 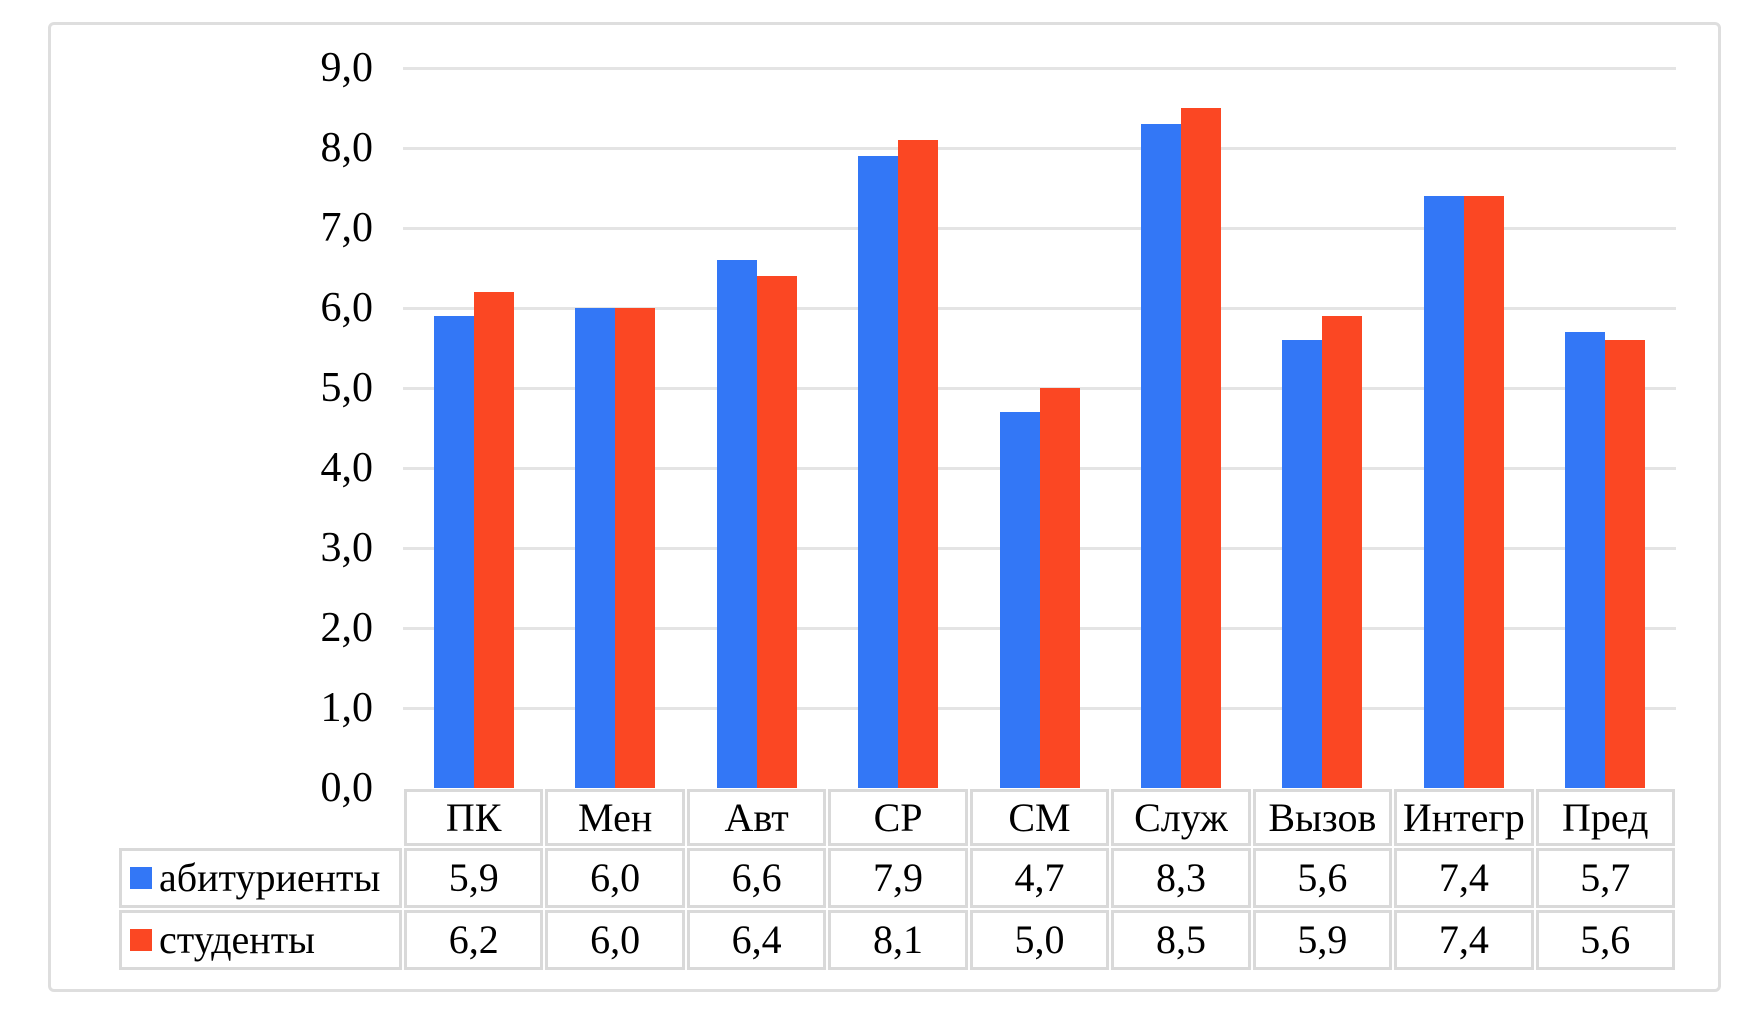 I want to click on value-cell: 6,6, so click(x=756, y=878).